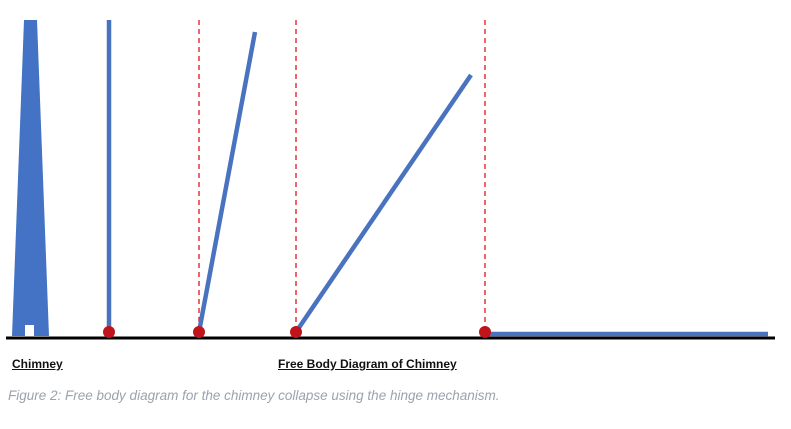  What do you see at coordinates (227, 182) in the screenshot?
I see `rod-tilt-small` at bounding box center [227, 182].